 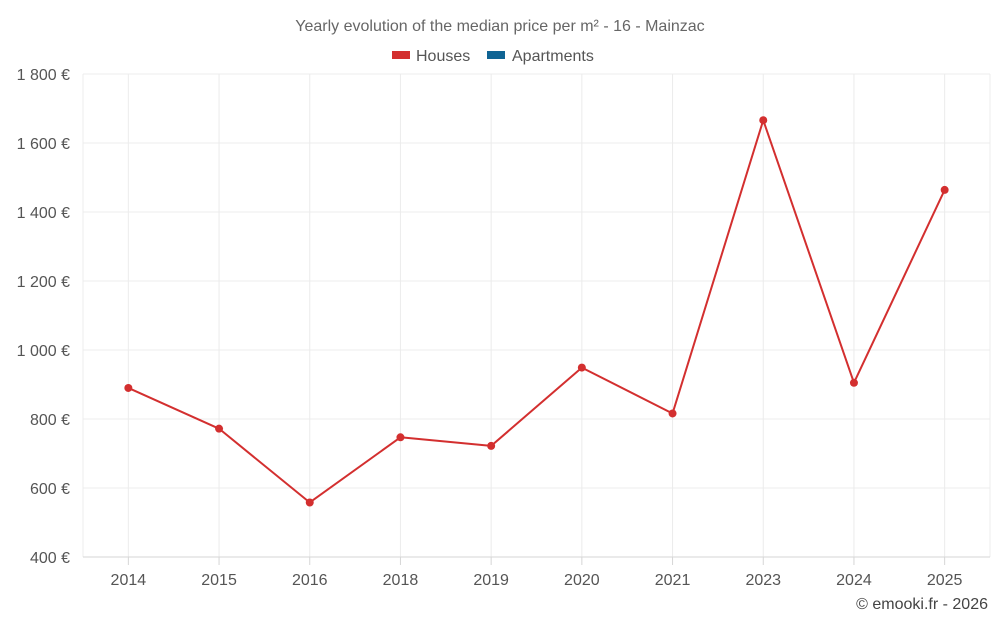 I want to click on legend-label-houses: Houses, so click(x=443, y=56).